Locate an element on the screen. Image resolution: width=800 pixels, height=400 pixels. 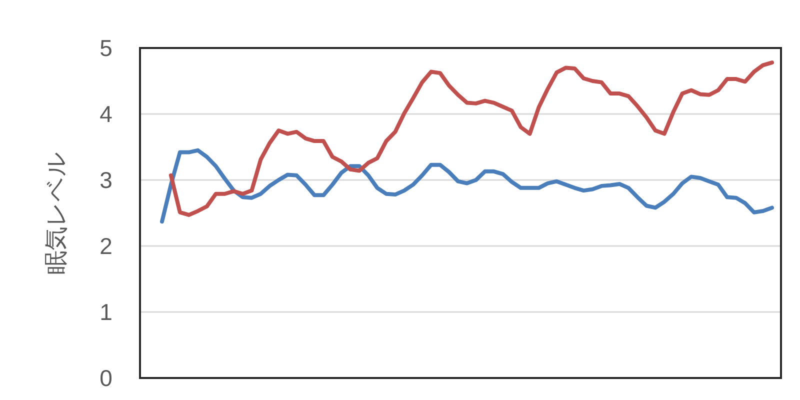
y-axis-title: 眠気レベル is located at coordinates (56, 213).